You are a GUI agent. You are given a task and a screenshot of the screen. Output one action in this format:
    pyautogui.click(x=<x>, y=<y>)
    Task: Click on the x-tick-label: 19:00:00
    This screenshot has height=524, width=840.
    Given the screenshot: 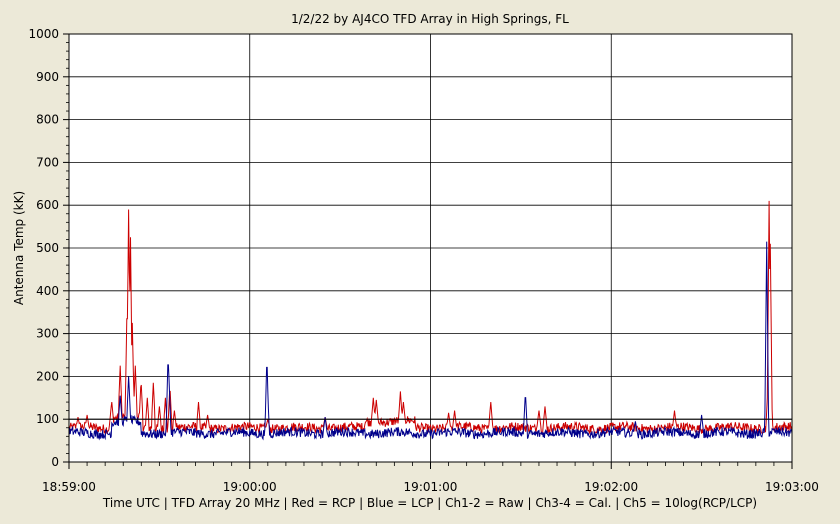 What is the action you would take?
    pyautogui.click(x=250, y=487)
    